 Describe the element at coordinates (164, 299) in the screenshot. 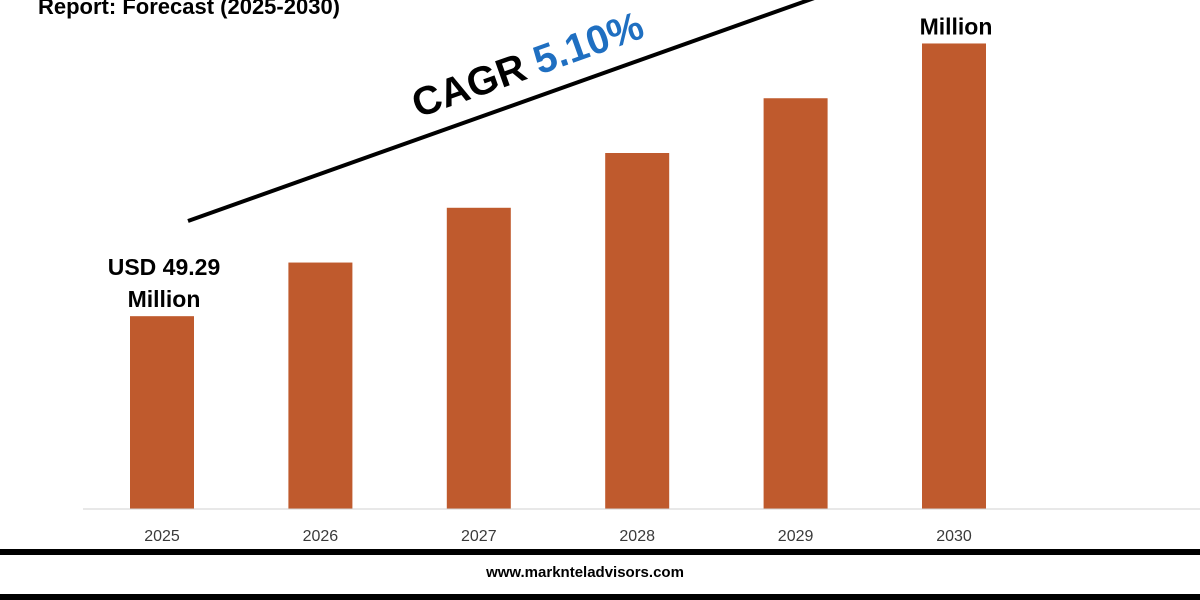

I see `data-label-2025-line-2: Million` at that location.